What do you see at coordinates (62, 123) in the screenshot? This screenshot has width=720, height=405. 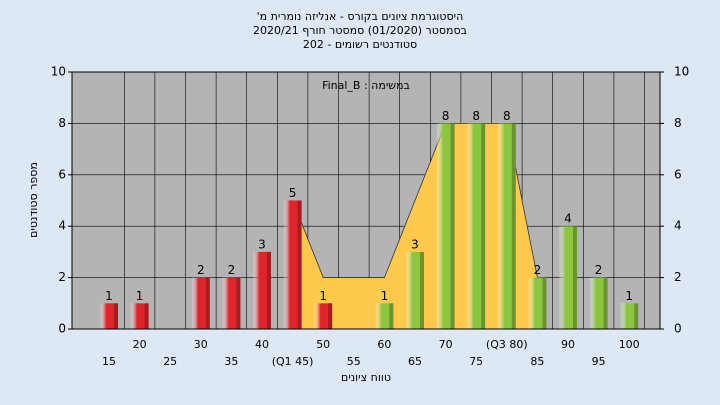 I see `y-tick-label: 8` at bounding box center [62, 123].